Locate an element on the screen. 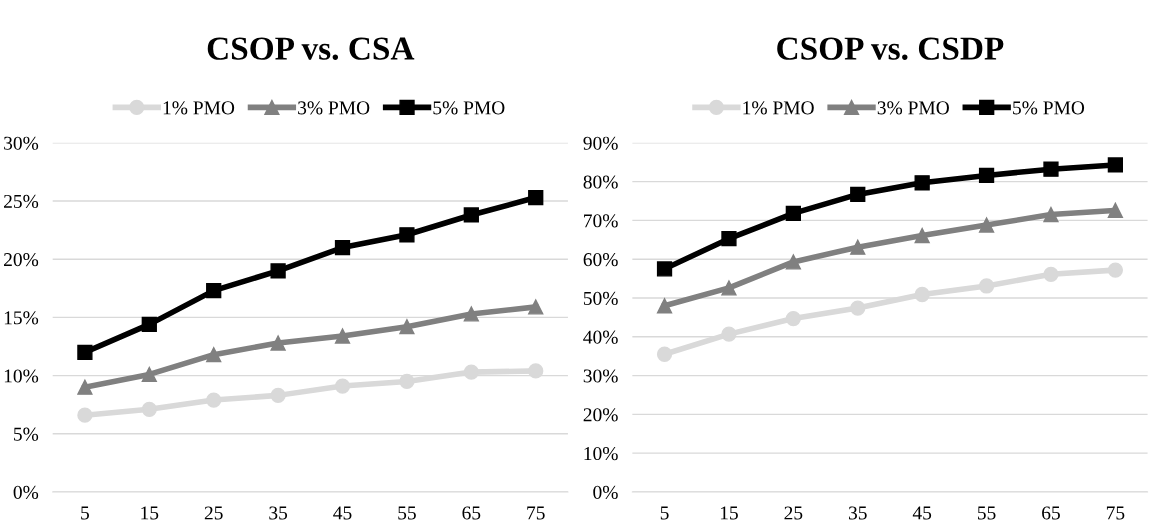 This screenshot has width=1171, height=529. y-tick-label: 25% is located at coordinates (21, 201).